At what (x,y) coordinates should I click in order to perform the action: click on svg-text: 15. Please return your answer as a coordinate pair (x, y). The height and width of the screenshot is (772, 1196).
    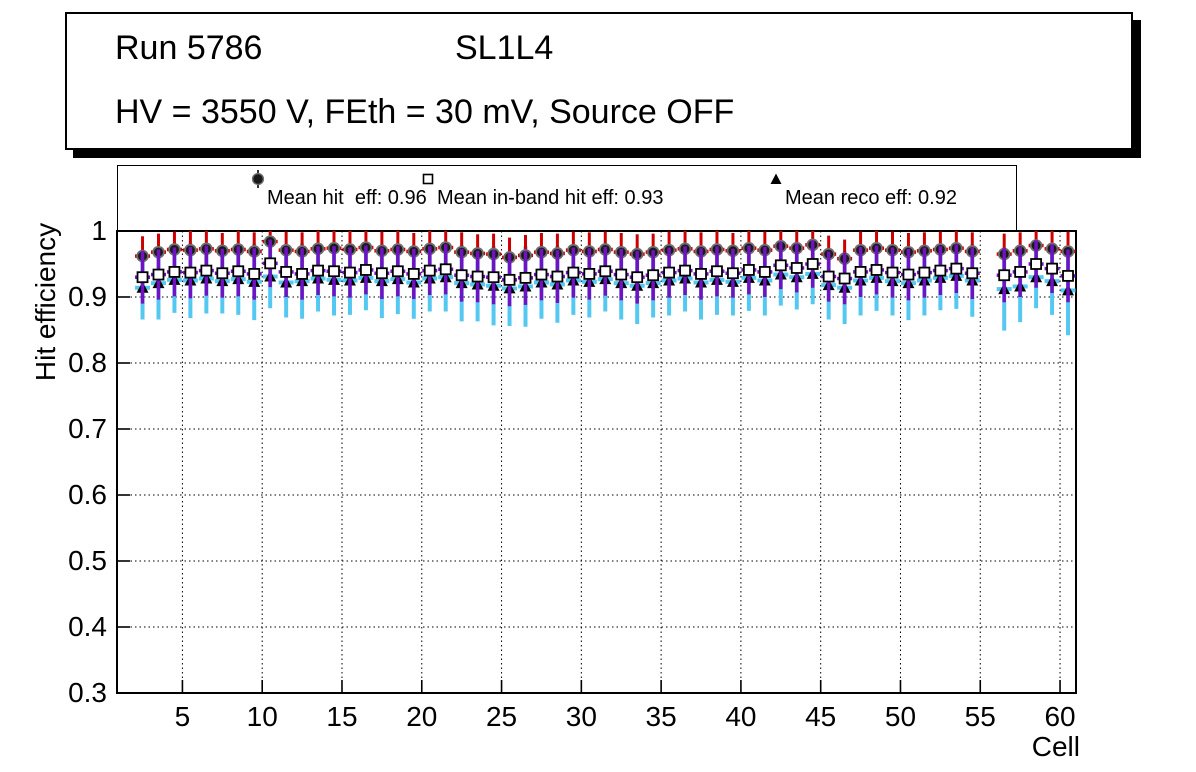
    Looking at the image, I should click on (341, 716).